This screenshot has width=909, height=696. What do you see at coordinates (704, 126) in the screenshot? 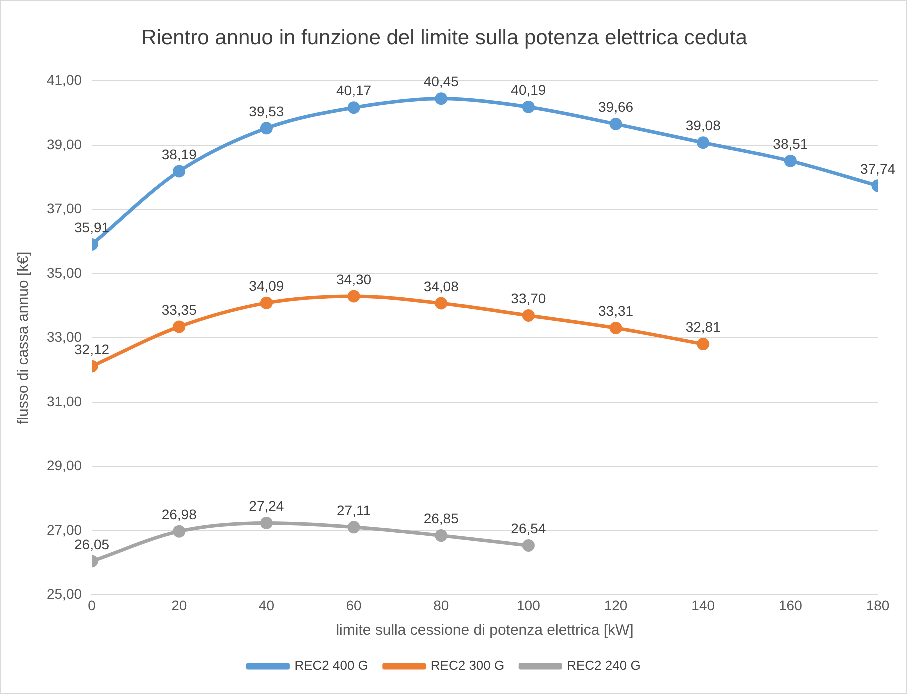
I see `data-label: 39,08` at bounding box center [704, 126].